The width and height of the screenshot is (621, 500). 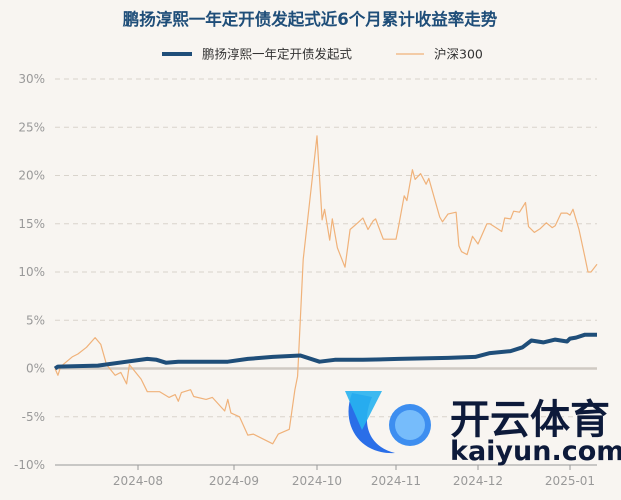 What do you see at coordinates (458, 54) in the screenshot?
I see `legend-label-csi300: 沪深300` at bounding box center [458, 54].